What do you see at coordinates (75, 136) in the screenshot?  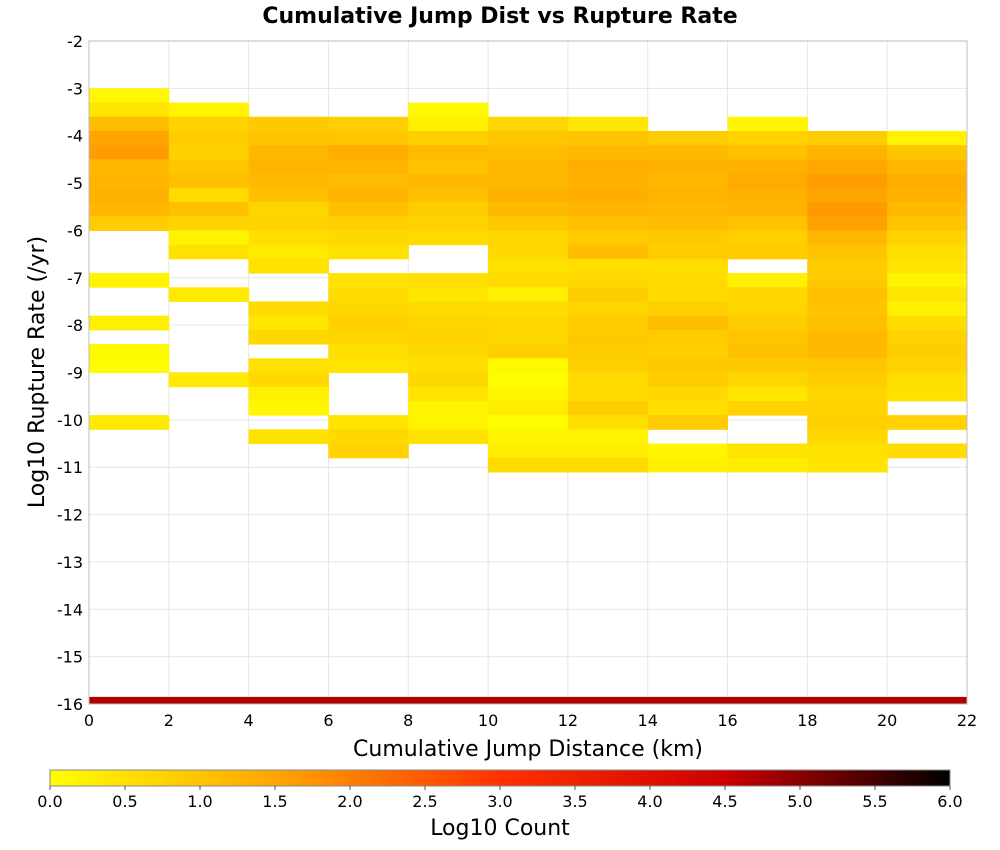 I see `y-tick-label: -4` at bounding box center [75, 136].